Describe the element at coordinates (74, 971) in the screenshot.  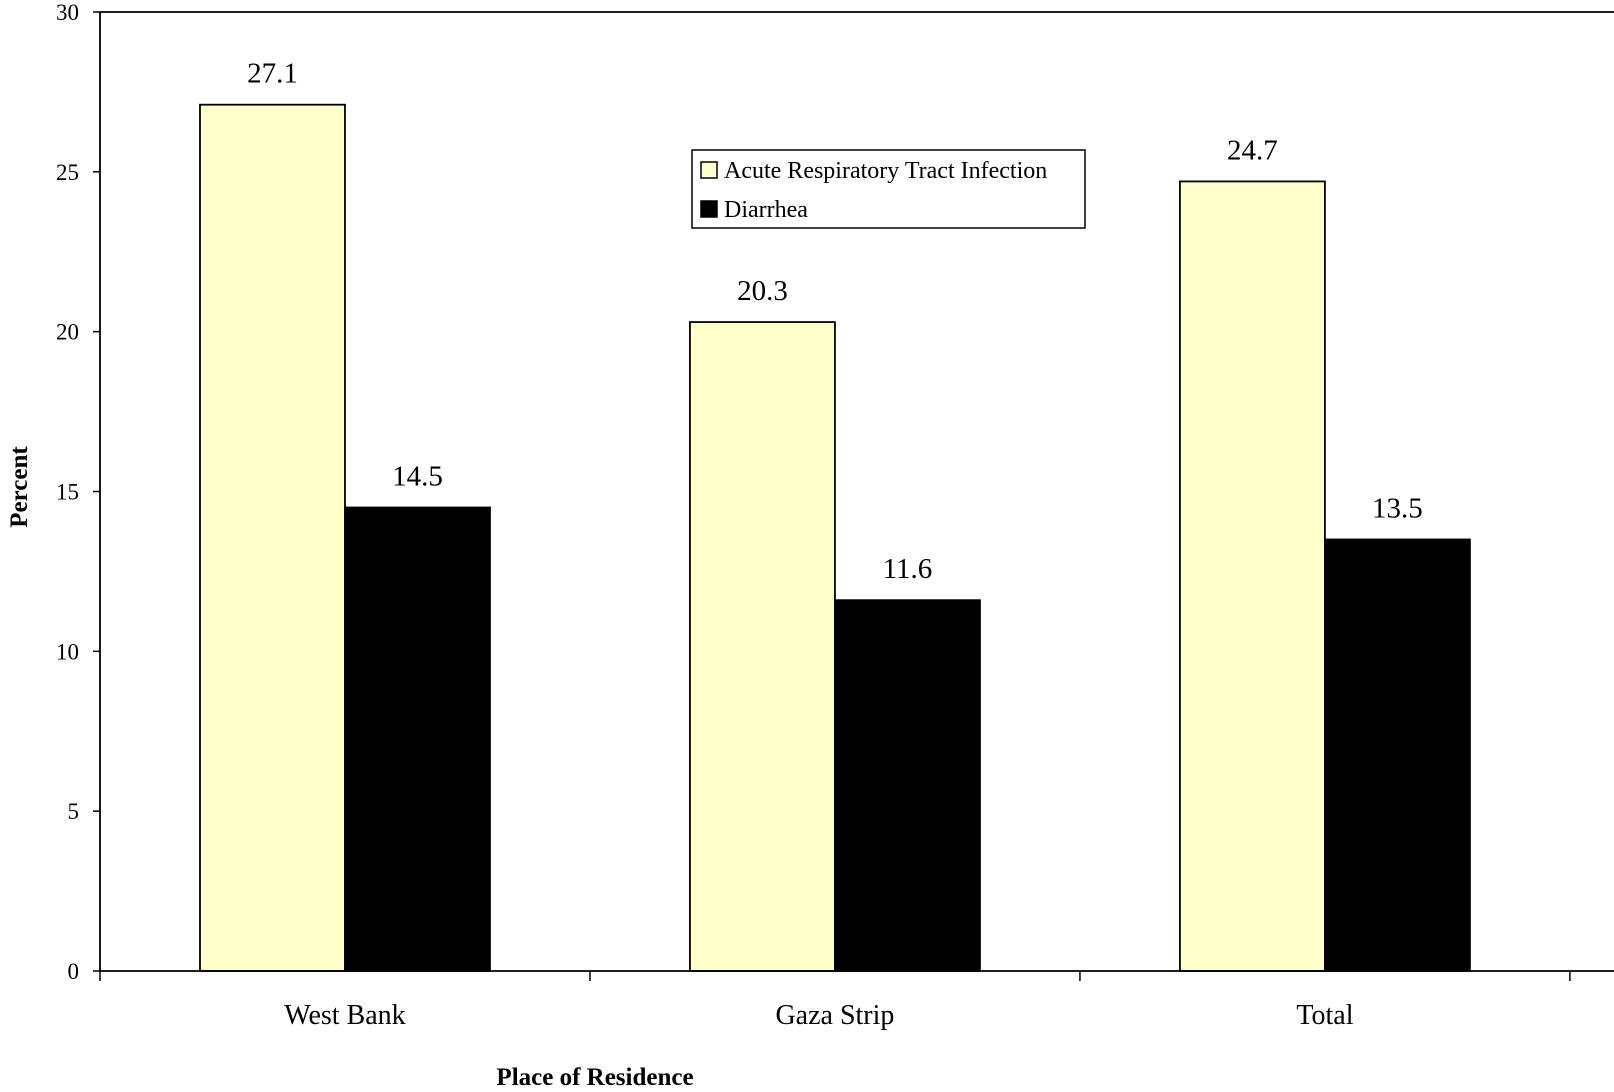
I see `y-tick-label-0: 0` at that location.